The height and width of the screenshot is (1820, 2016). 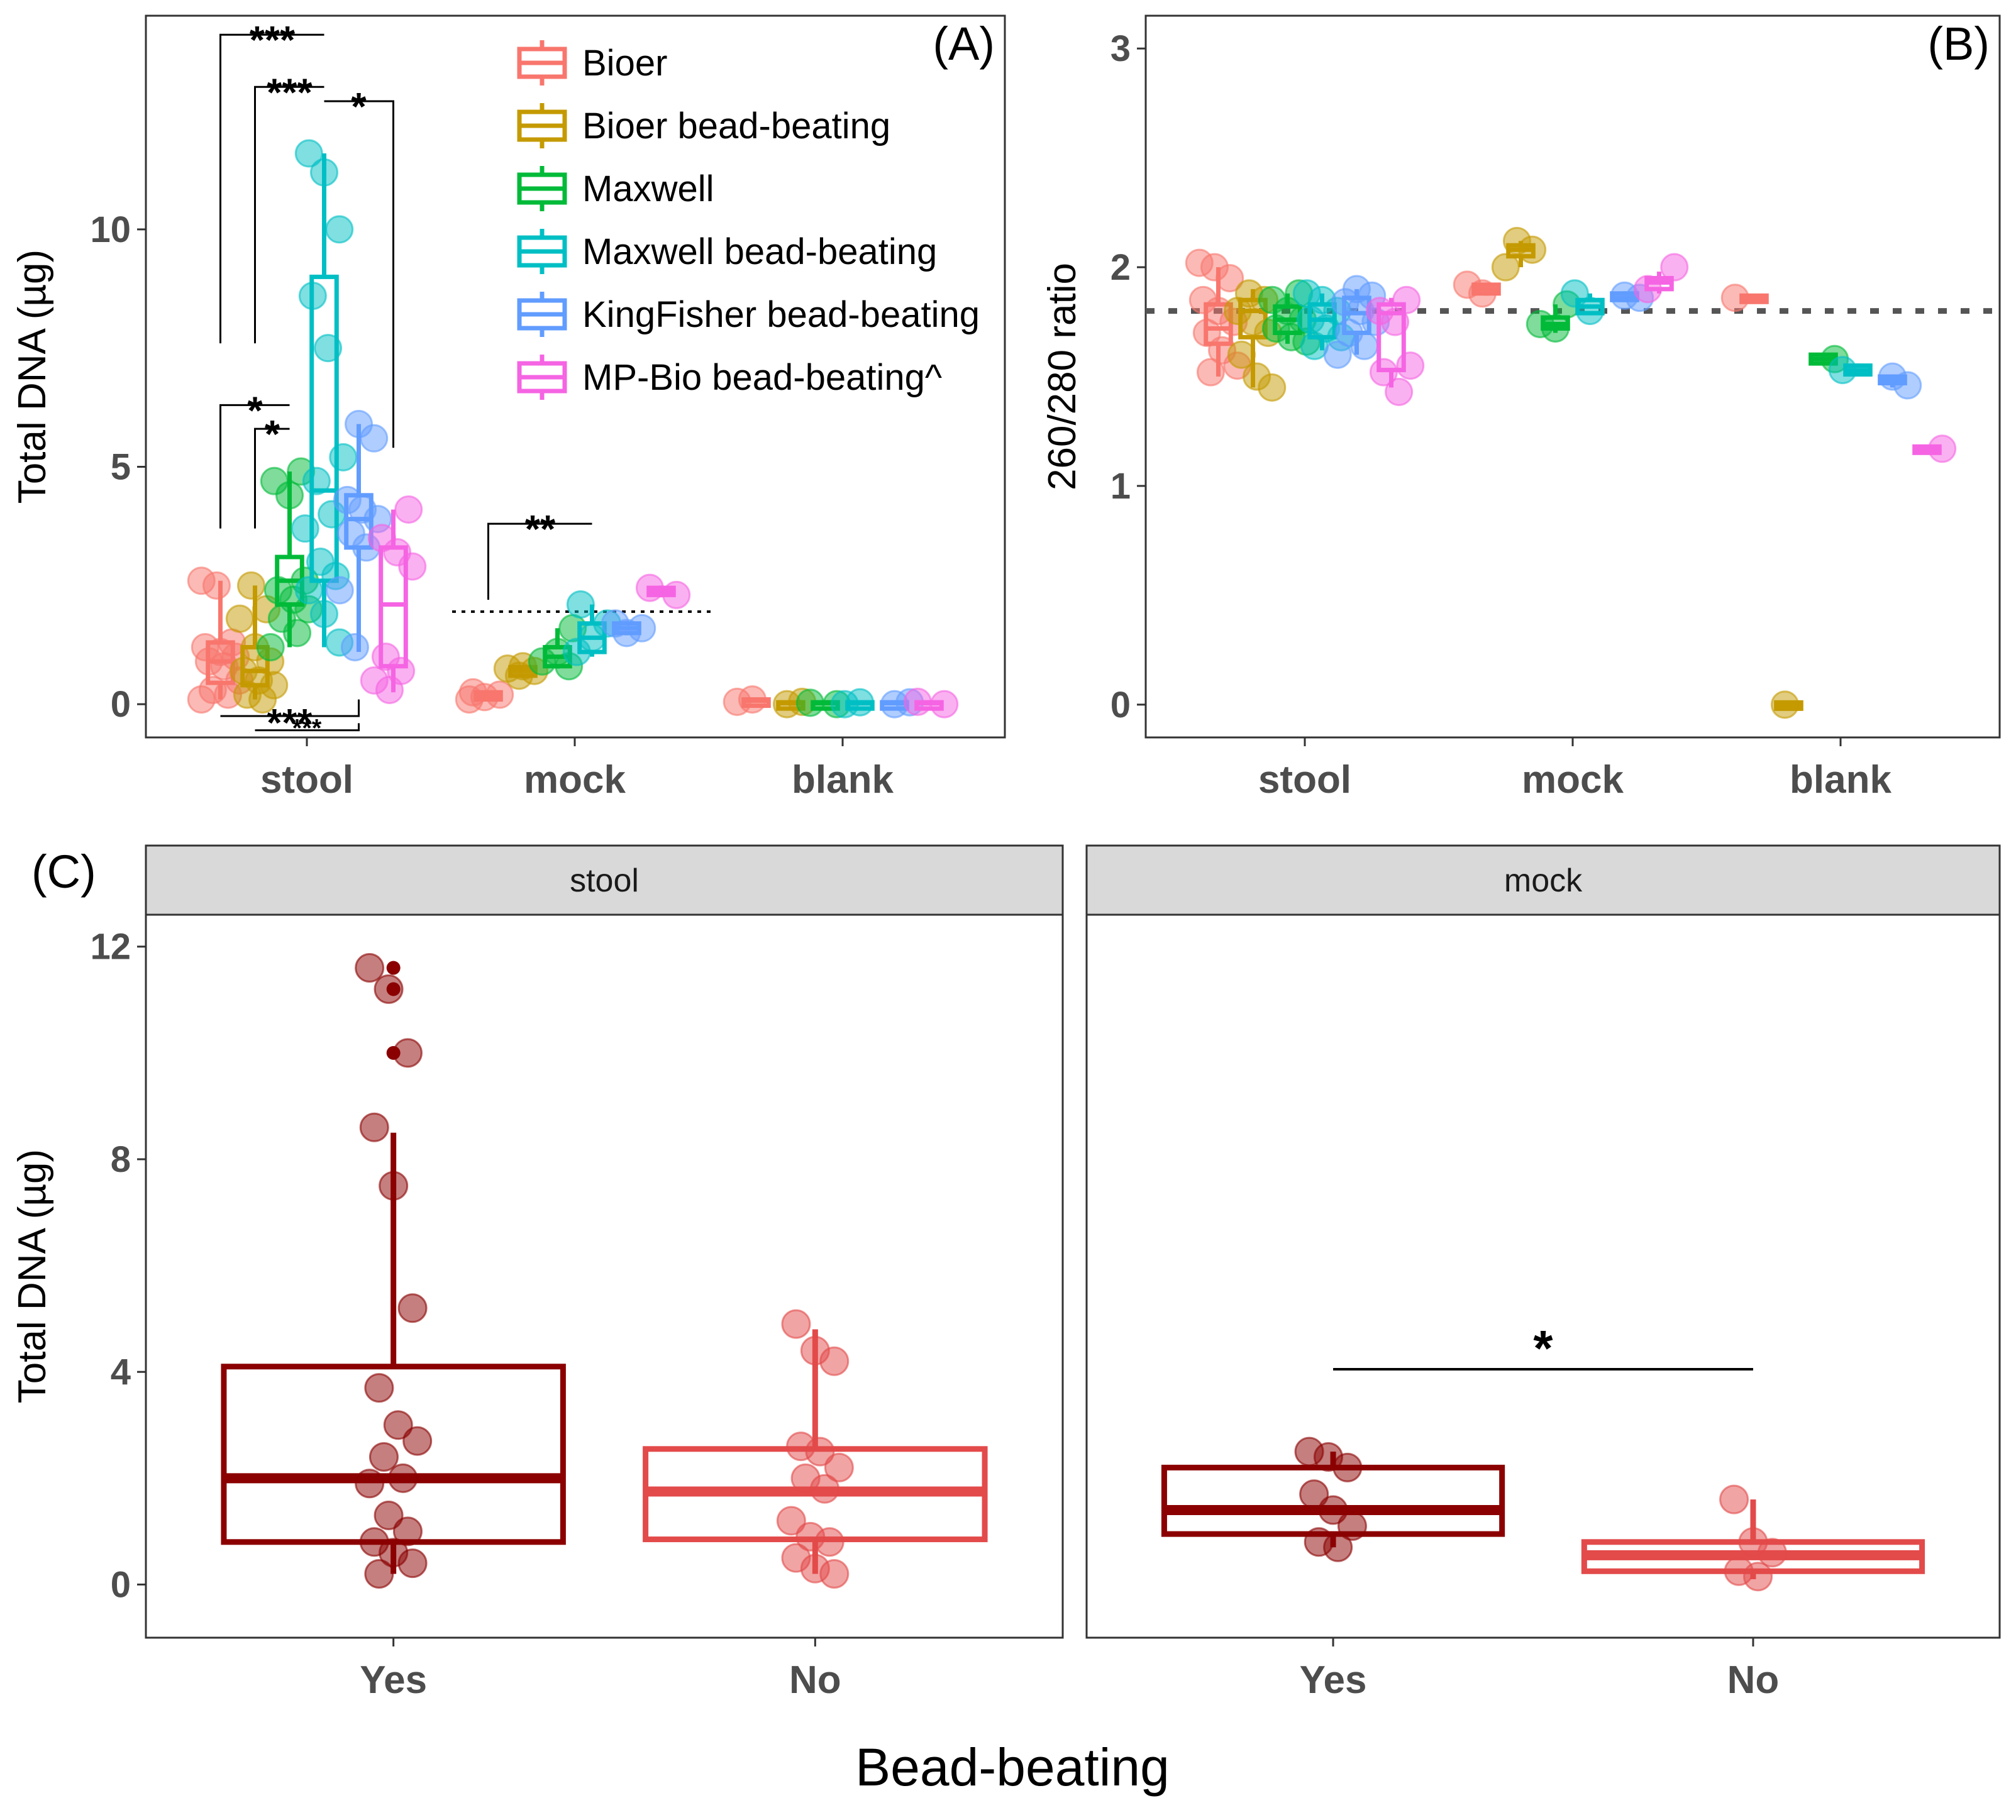 What do you see at coordinates (540, 529) in the screenshot?
I see `significance-label: **` at bounding box center [540, 529].